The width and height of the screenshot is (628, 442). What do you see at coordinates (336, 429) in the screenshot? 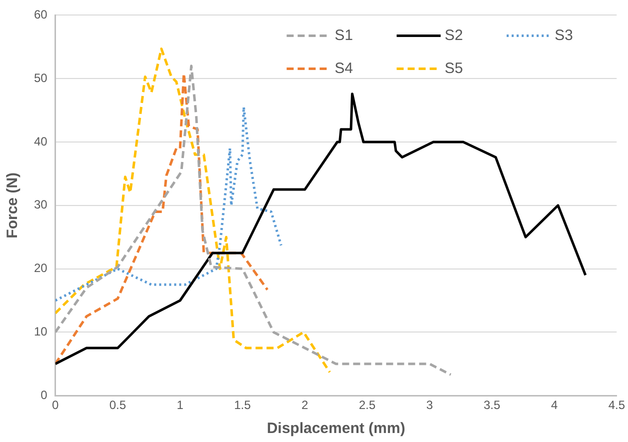
I see `x-axis-title: Displacement (mm)` at bounding box center [336, 429].